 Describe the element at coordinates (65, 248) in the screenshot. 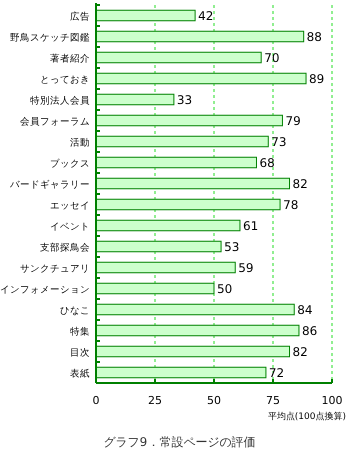

I see `y-tick-label: 支部探鳥会` at that location.